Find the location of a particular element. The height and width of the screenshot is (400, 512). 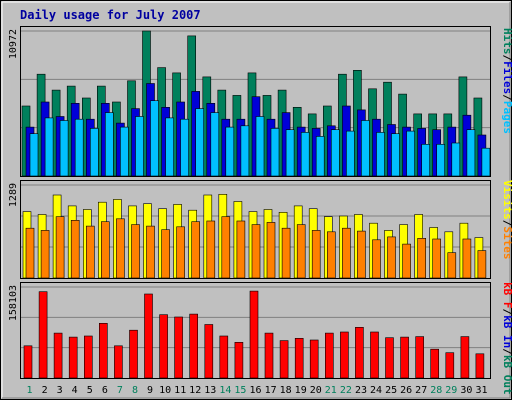

legend-entry: Hits is located at coordinates (506, 41).